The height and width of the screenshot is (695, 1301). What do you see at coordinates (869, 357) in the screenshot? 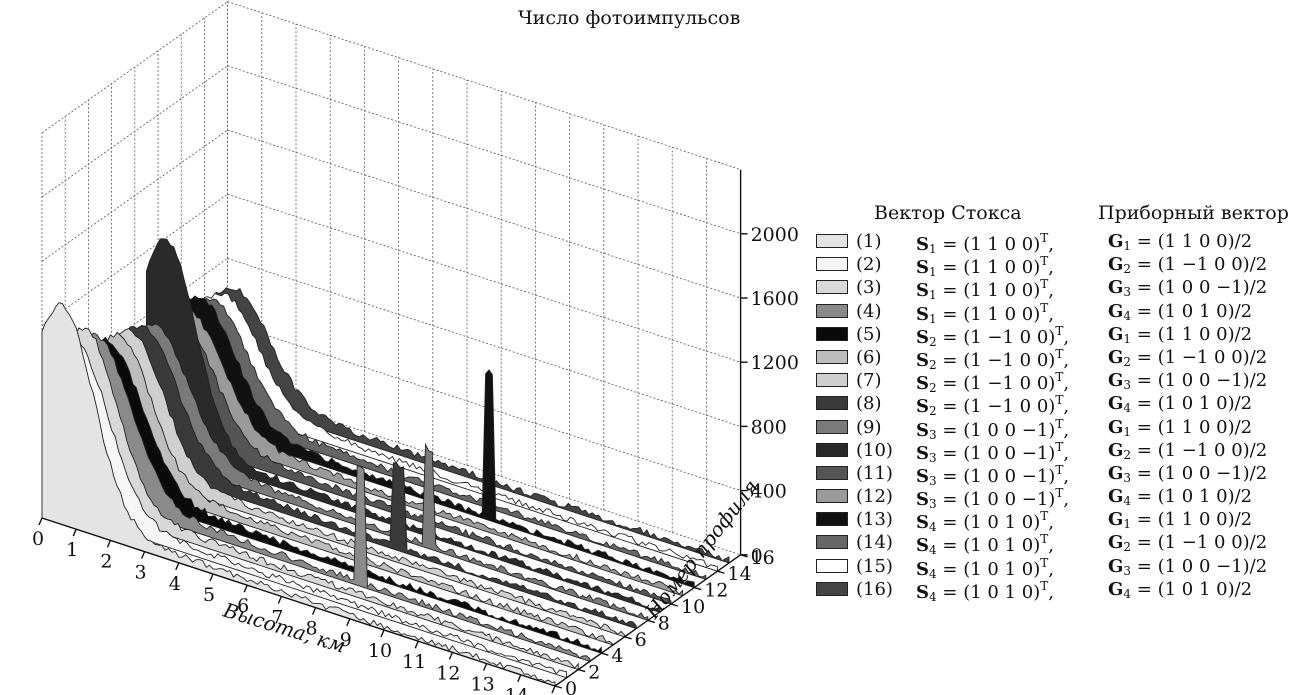
I see `legend-row-number: (6)` at bounding box center [869, 357].